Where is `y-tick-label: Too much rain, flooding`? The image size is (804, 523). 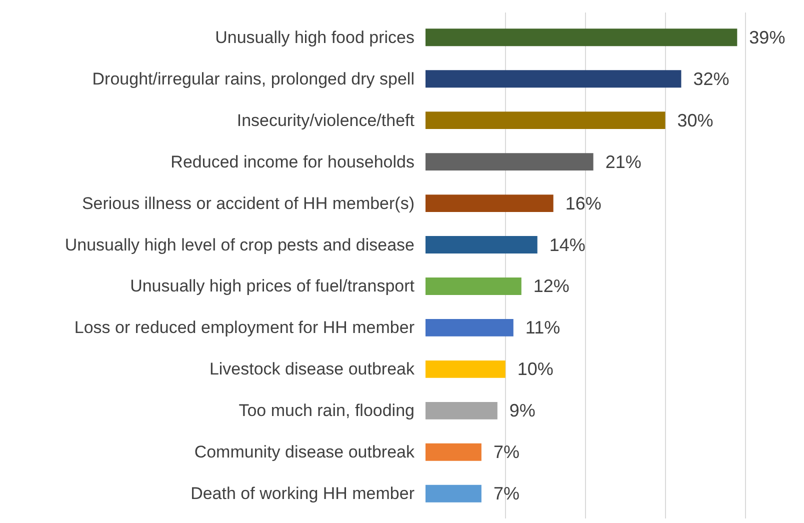
y-tick-label: Too much rain, flooding is located at coordinates (326, 410).